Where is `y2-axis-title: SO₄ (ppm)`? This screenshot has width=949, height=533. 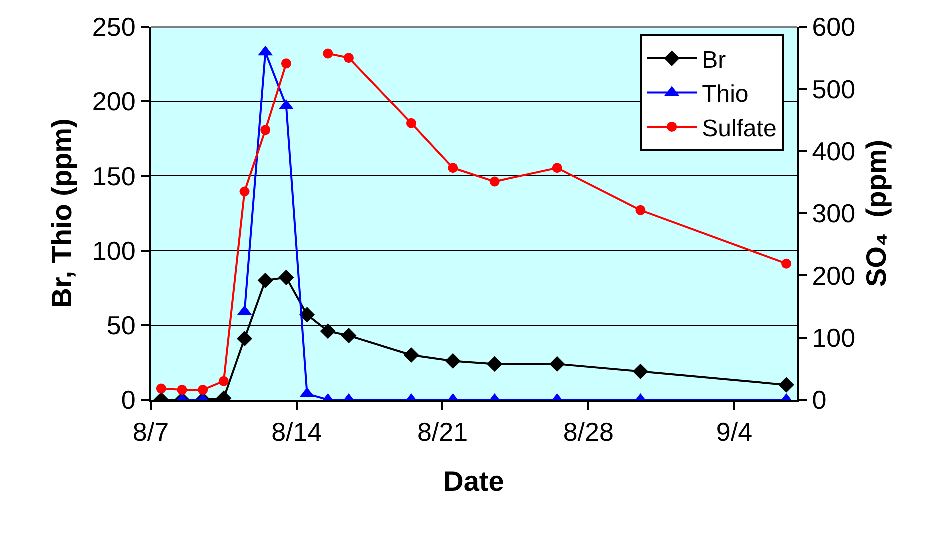 y2-axis-title: SO₄ (ppm) is located at coordinates (876, 214).